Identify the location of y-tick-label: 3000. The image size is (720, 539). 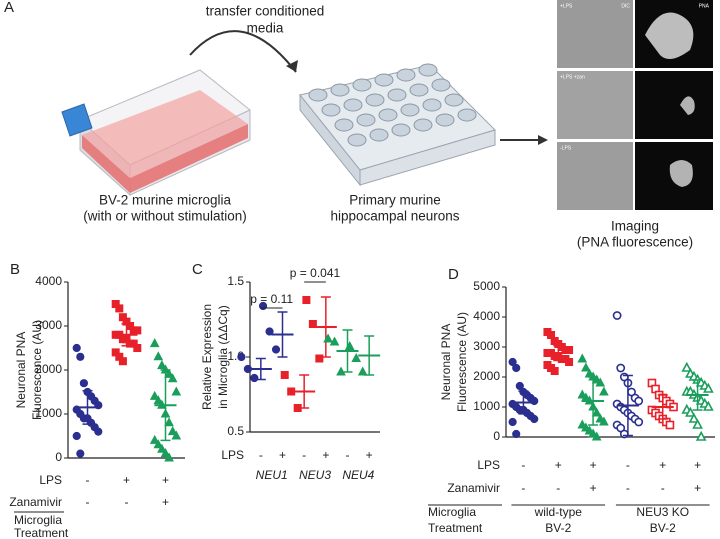
(48, 325).